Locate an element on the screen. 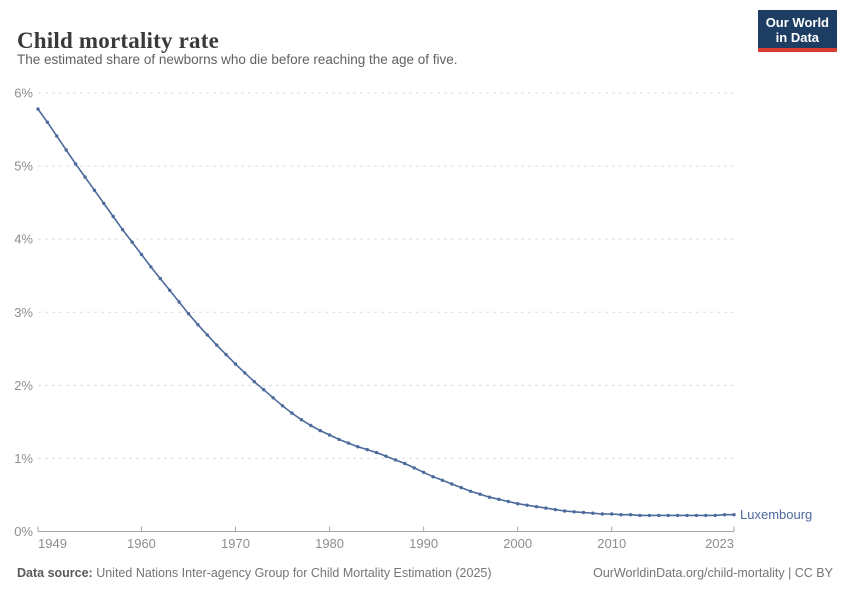  x-tick-label-2023: 2023 is located at coordinates (719, 543).